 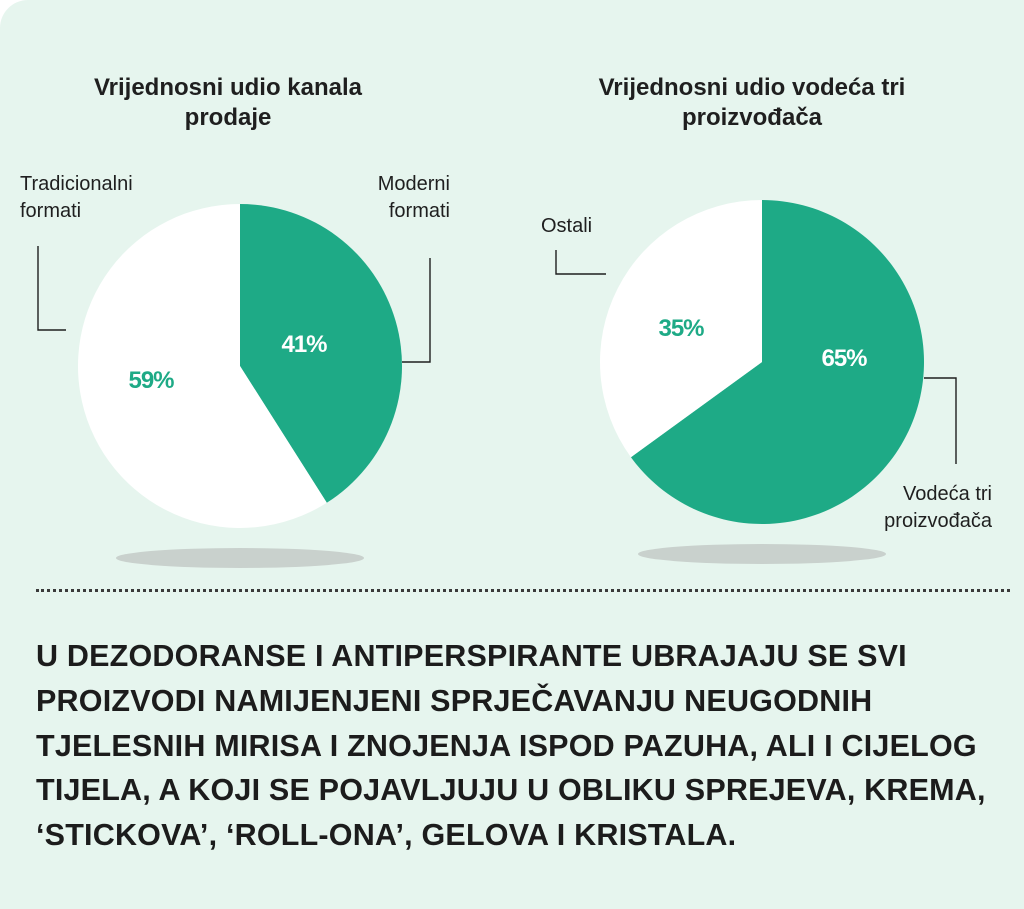 I want to click on text-line: Vrijednosni udio kanala, so click(x=228, y=87).